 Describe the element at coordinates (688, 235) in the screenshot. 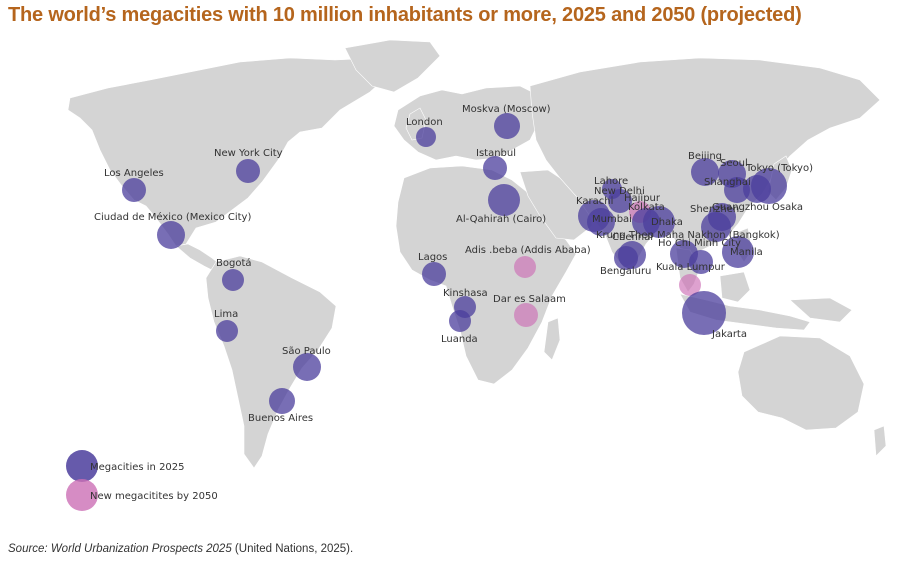

I see `city-label-bangkok: Krung Thep Maha Nakhon (Bangkok)` at that location.